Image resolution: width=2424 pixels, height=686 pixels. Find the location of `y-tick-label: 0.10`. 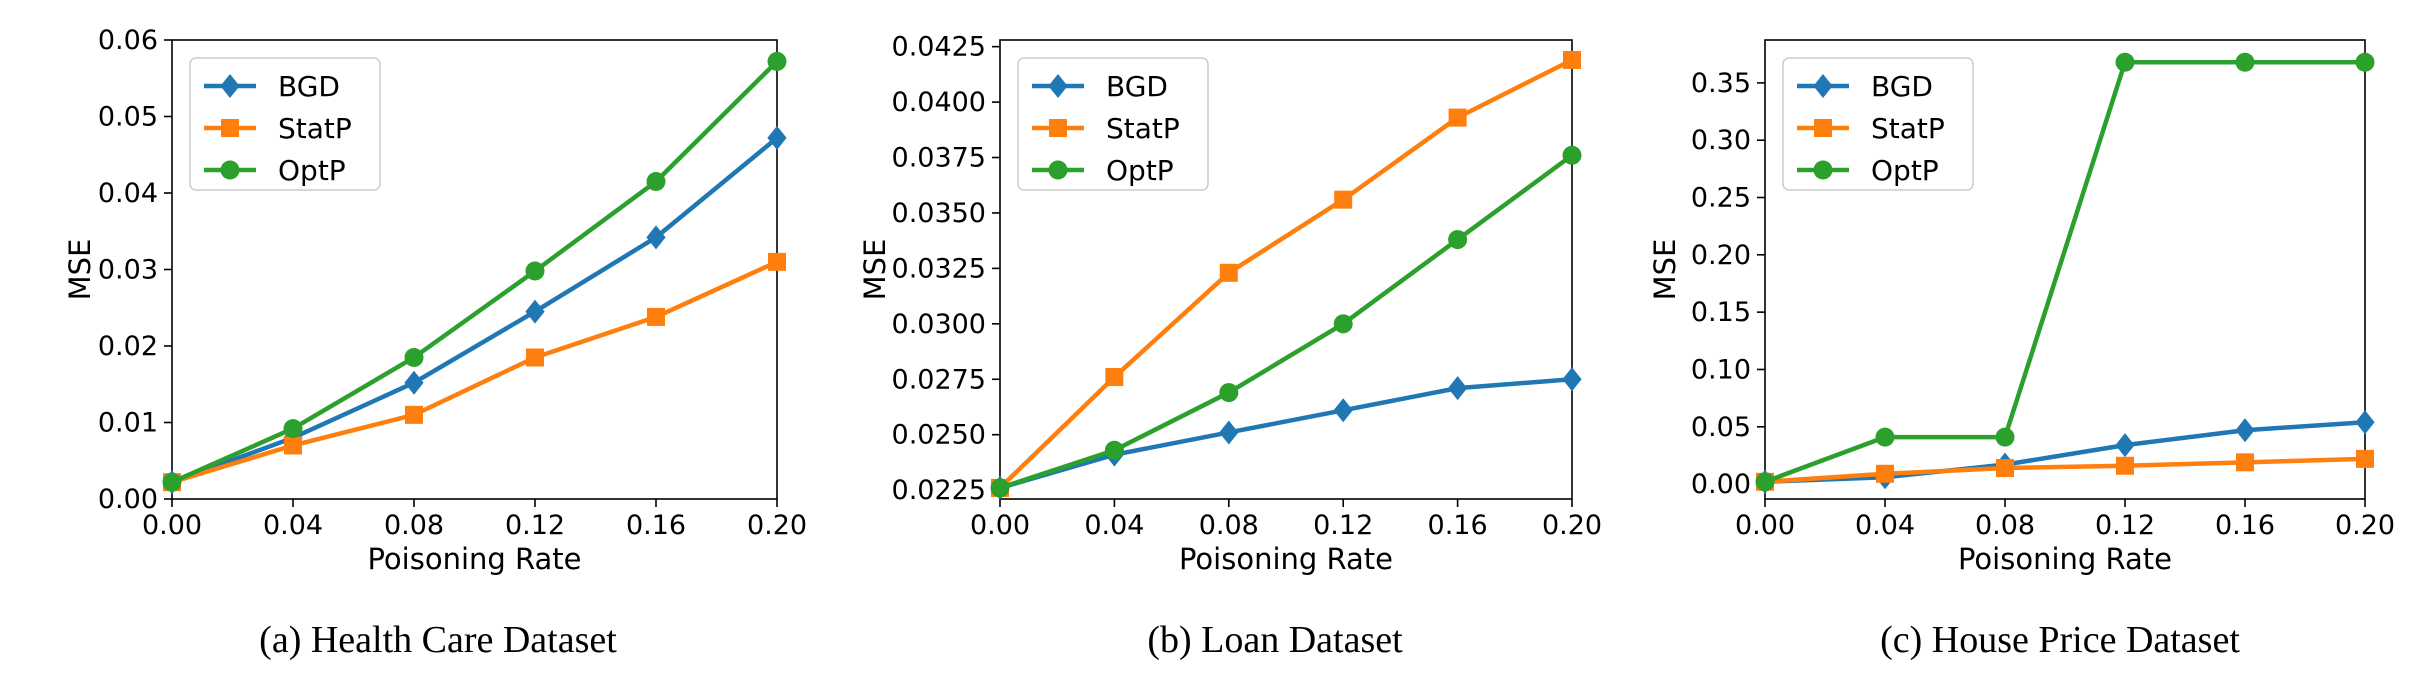

y-tick-label: 0.10 is located at coordinates (1721, 369).